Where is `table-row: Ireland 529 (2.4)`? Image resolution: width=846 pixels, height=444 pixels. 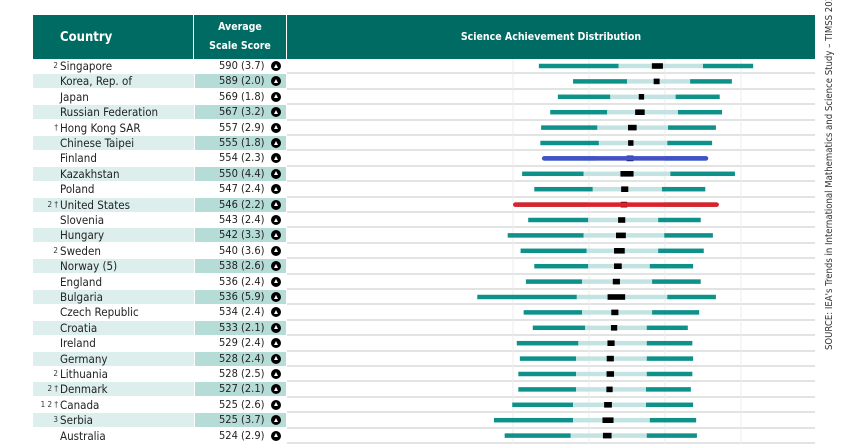
table-row: Ireland 529 (2.4) is located at coordinates (424, 344).